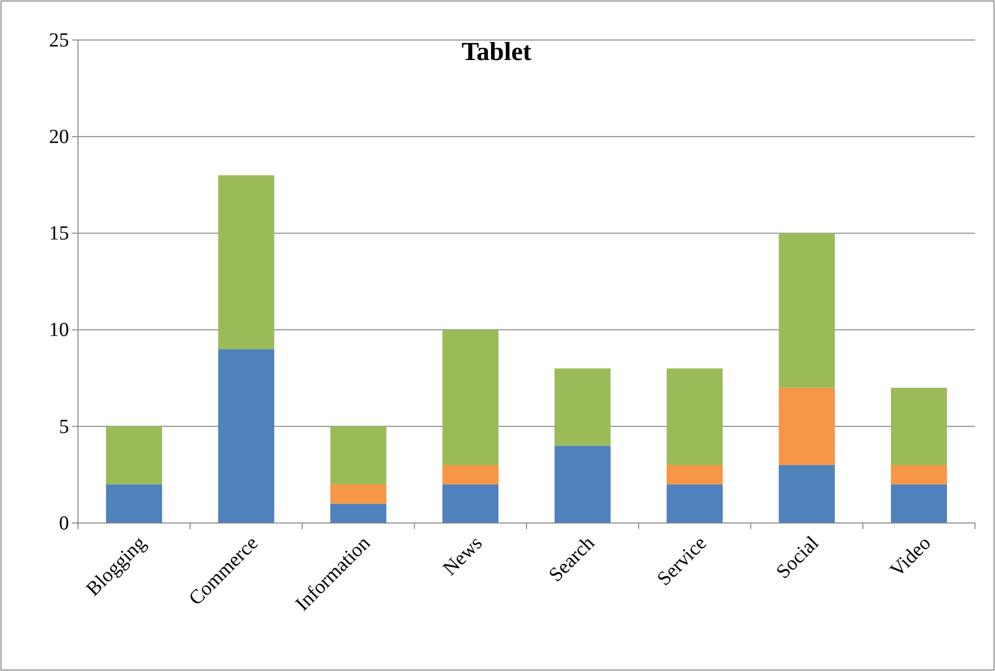 This screenshot has width=995, height=671. I want to click on y-tick-label: 0, so click(64, 523).